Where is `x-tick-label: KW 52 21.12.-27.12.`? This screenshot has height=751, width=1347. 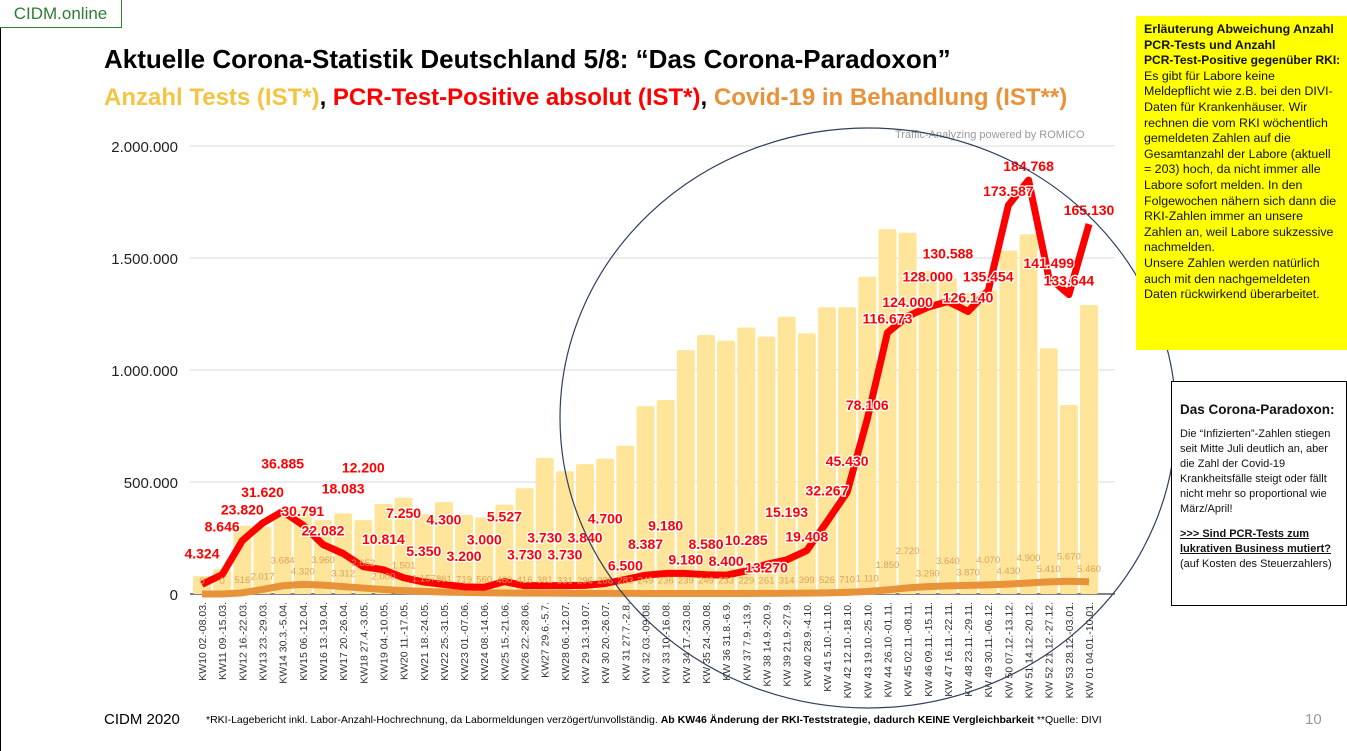 x-tick-label: KW 52 21.12.-27.12. is located at coordinates (1050, 650).